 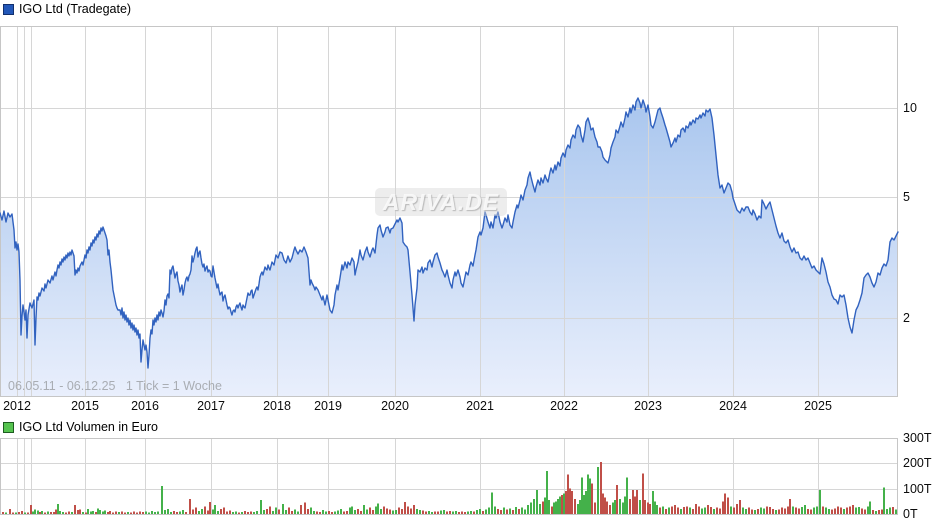 What do you see at coordinates (564, 406) in the screenshot?
I see `x-axis-year-label: 2022` at bounding box center [564, 406].